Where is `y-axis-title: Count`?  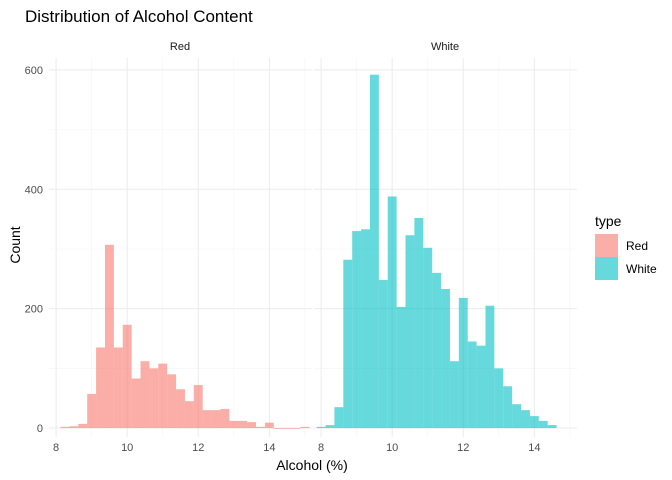 y-axis-title: Count is located at coordinates (15, 244).